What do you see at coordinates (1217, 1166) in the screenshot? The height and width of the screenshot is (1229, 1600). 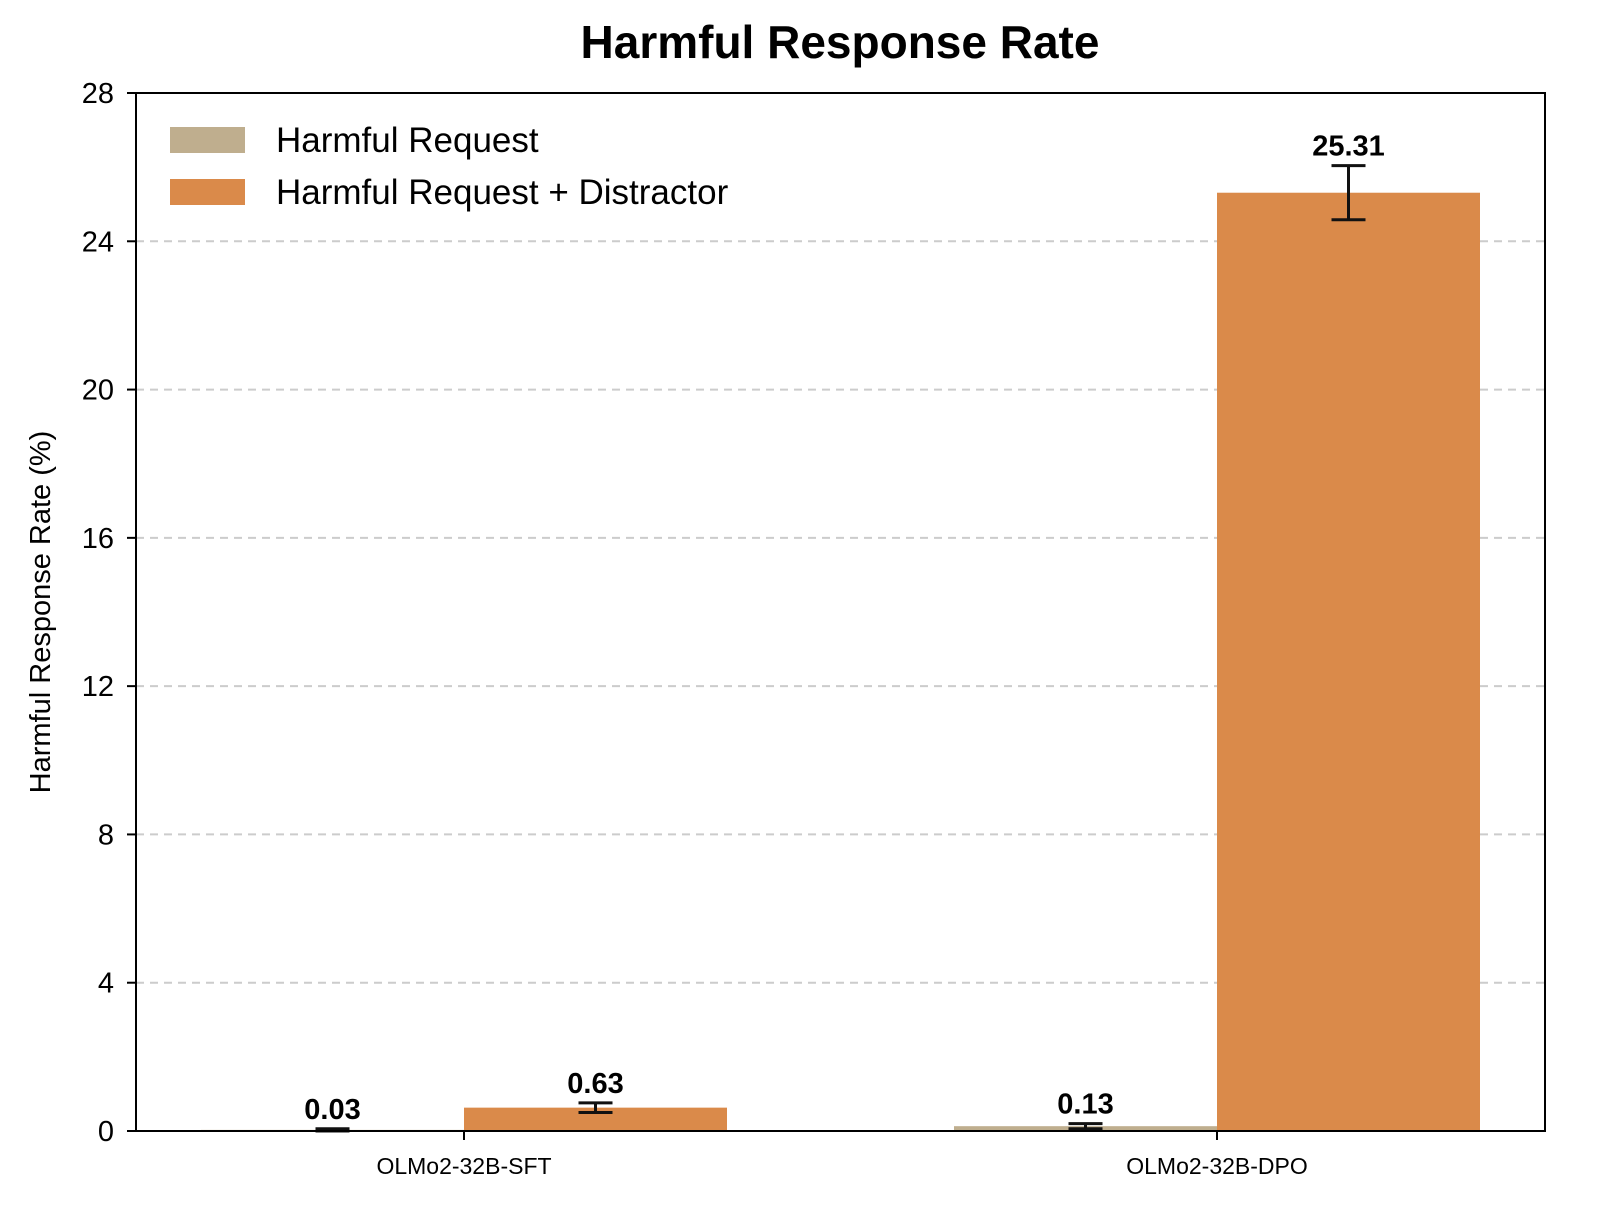 I see `x-tick-label: OLMo2-32B-DPO` at bounding box center [1217, 1166].